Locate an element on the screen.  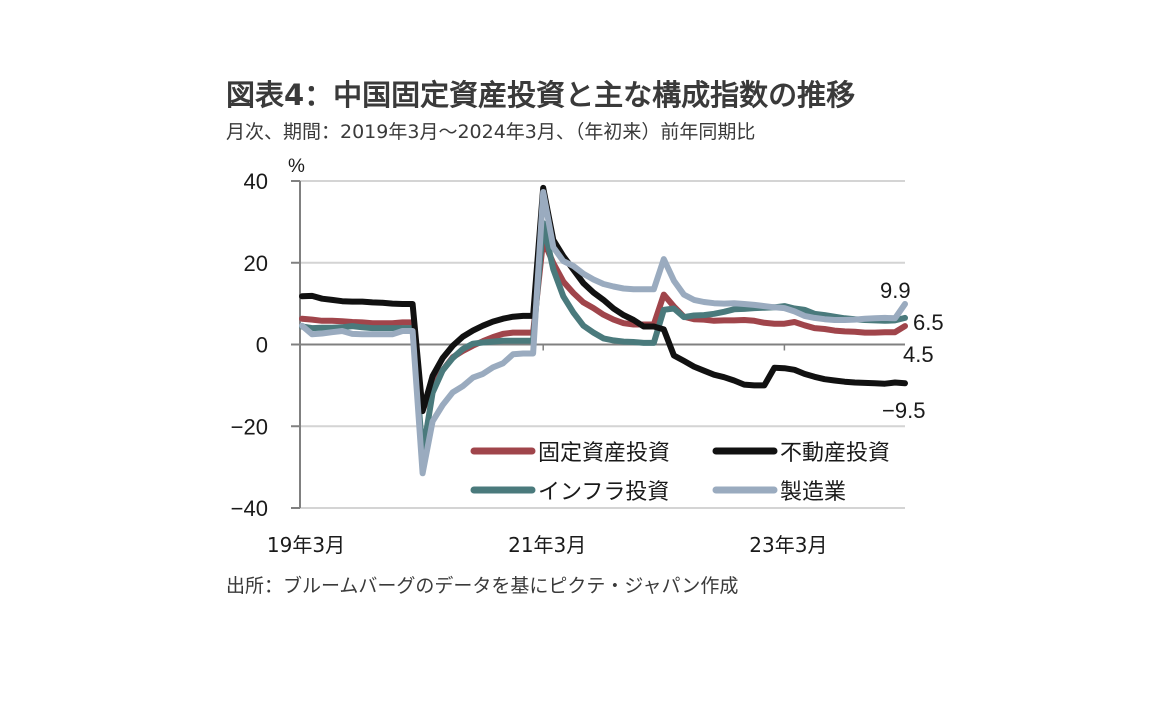
legend-label: 不動産投資 is located at coordinates (835, 453).